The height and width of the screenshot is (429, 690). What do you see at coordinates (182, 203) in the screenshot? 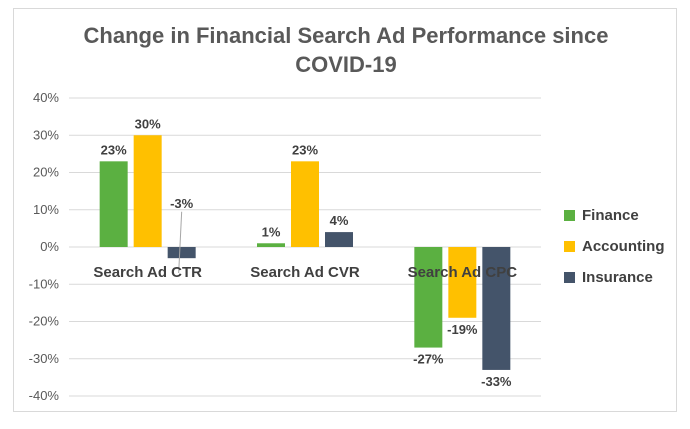
I see `data-label: -3%` at bounding box center [182, 203].